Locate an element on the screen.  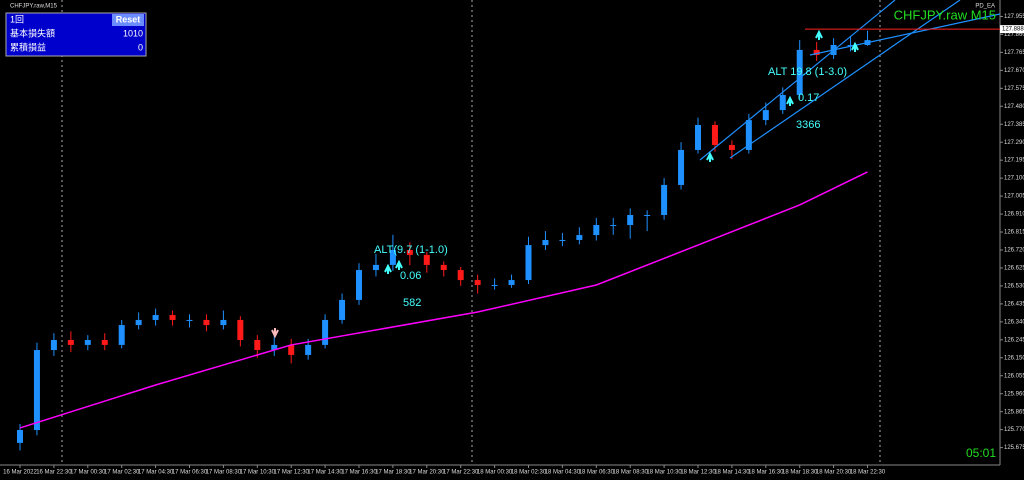
x-tick-label: 18 Mar 04:30 is located at coordinates (563, 473).